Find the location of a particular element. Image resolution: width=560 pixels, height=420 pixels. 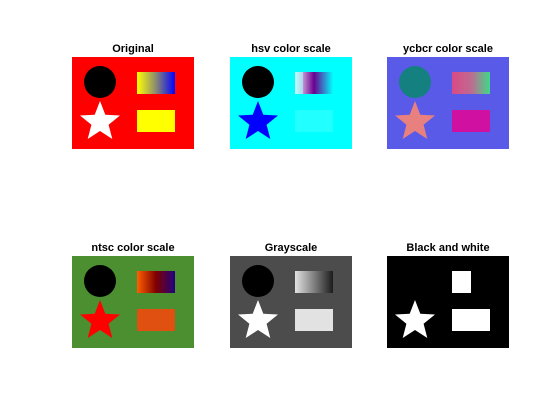

panel-grayscale: Grayscale is located at coordinates (291, 296).